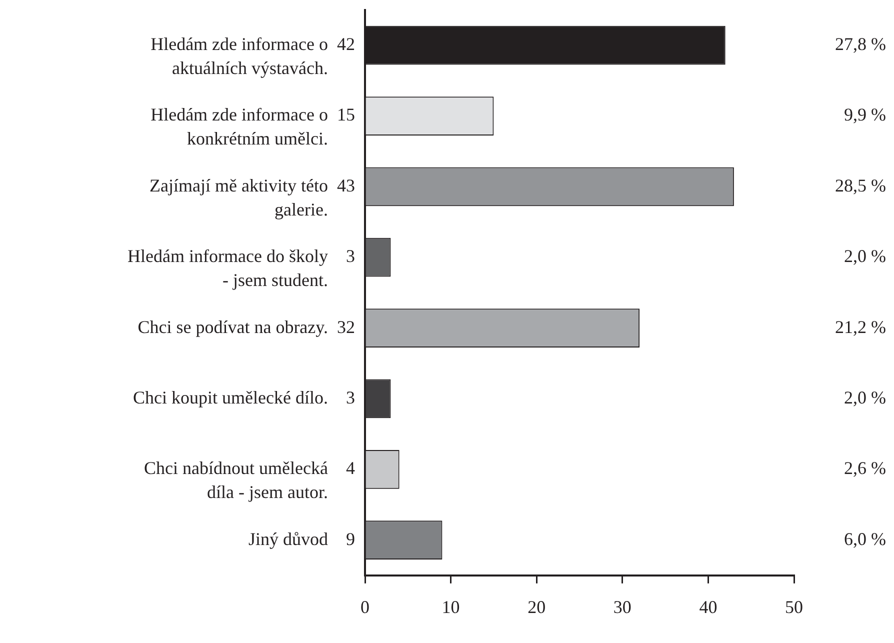  What do you see at coordinates (239, 56) in the screenshot?
I see `y-tick-label: Hledám zde informace o aktuálních výstavách.` at bounding box center [239, 56].